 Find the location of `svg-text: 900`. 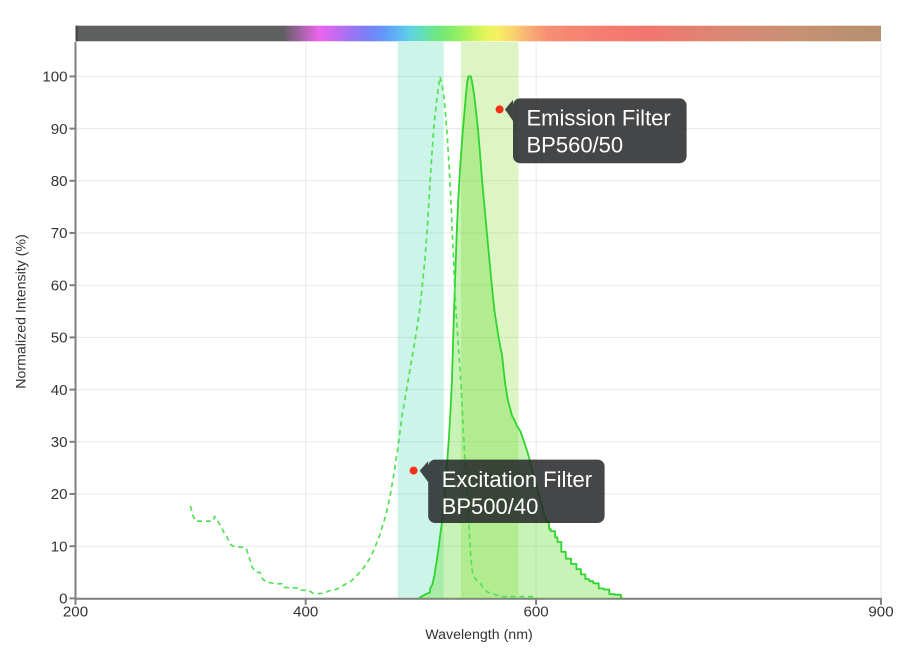

svg-text: 900 is located at coordinates (880, 611).